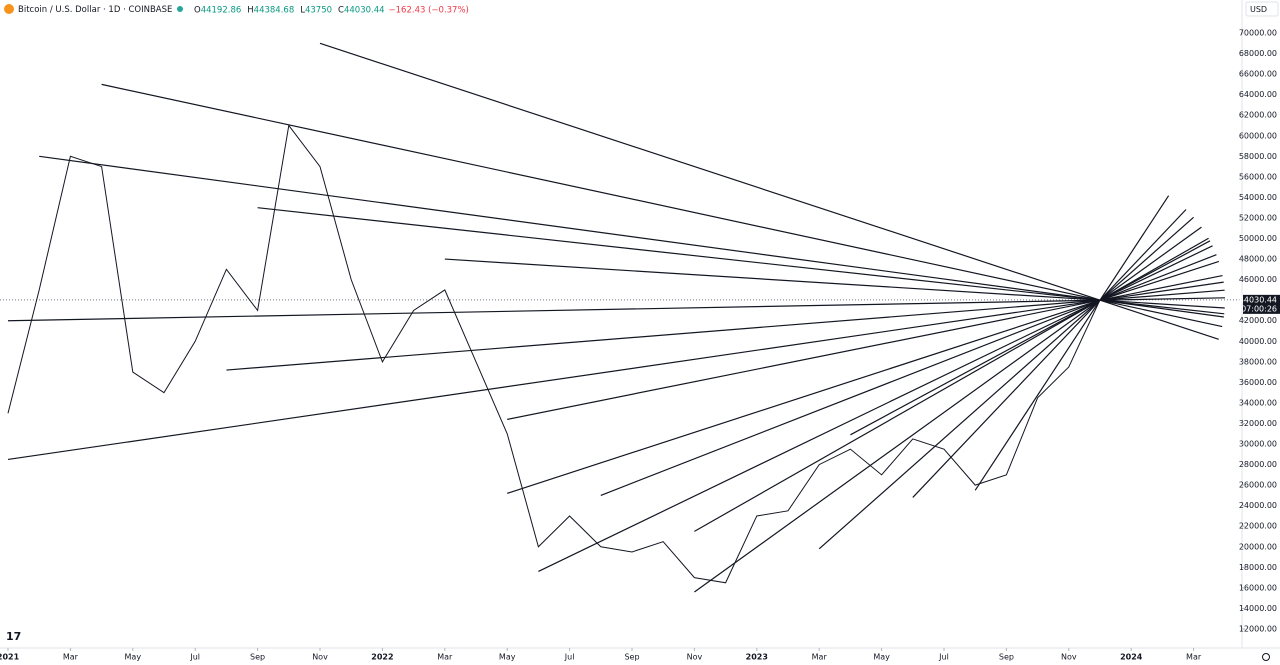 The image size is (1280, 665). Describe the element at coordinates (1258, 587) in the screenshot. I see `y-tick-label: 16000.00` at that location.